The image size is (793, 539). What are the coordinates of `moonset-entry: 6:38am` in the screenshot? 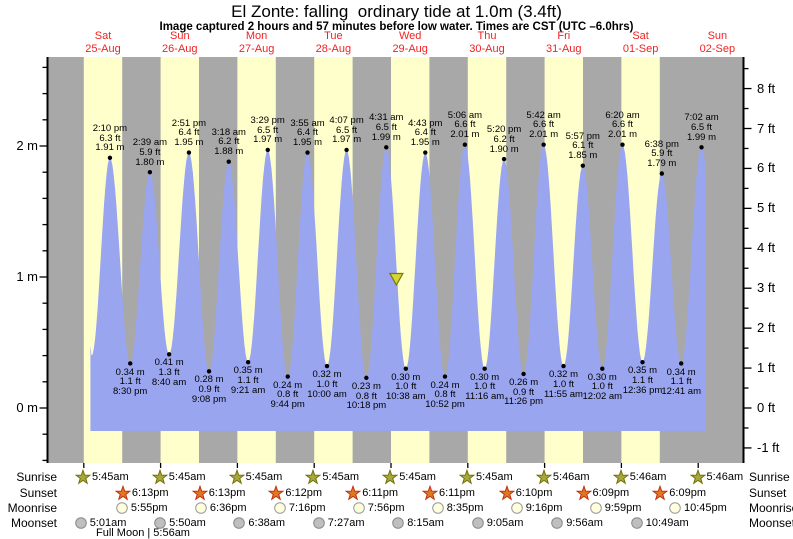 It's located at (258, 523).